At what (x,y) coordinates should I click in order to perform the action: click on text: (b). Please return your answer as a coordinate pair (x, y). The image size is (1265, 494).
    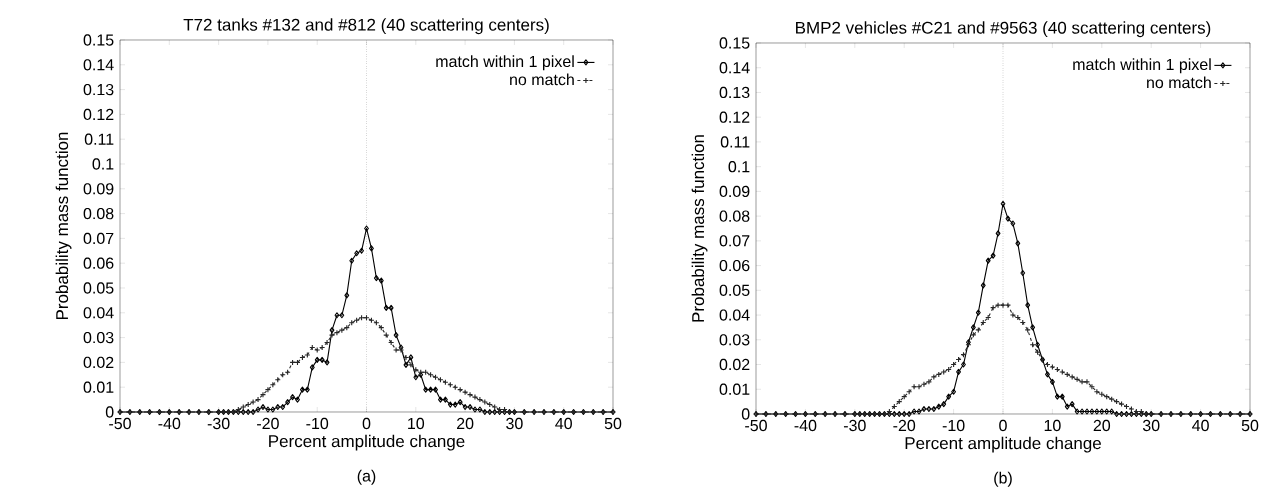
    Looking at the image, I should click on (1003, 479).